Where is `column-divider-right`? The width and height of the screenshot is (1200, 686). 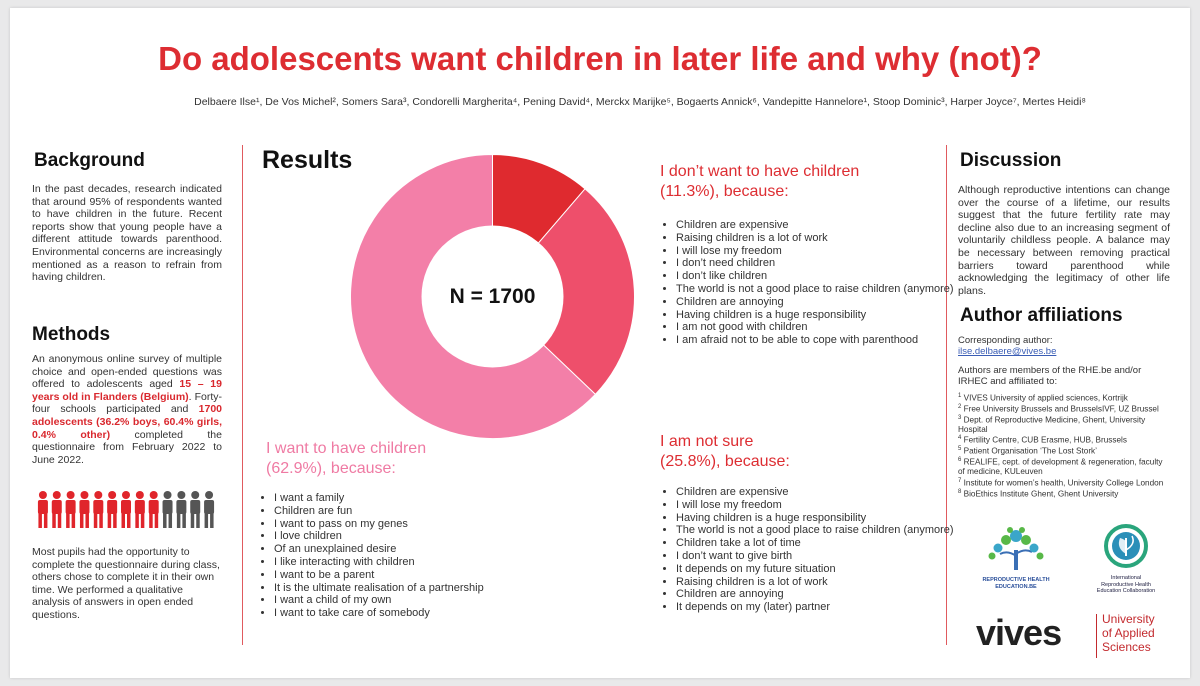
column-divider-right is located at coordinates (946, 395).